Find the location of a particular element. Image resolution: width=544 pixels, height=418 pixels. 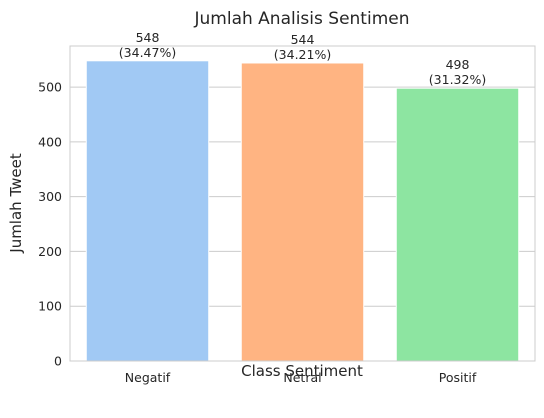

bar-percent-label: (34.21%) is located at coordinates (302, 54).